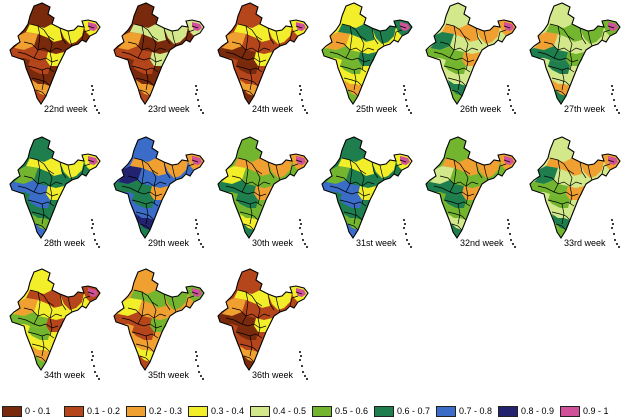 The width and height of the screenshot is (624, 420). I want to click on legend-label: 0.7 - 0.8, so click(476, 411).